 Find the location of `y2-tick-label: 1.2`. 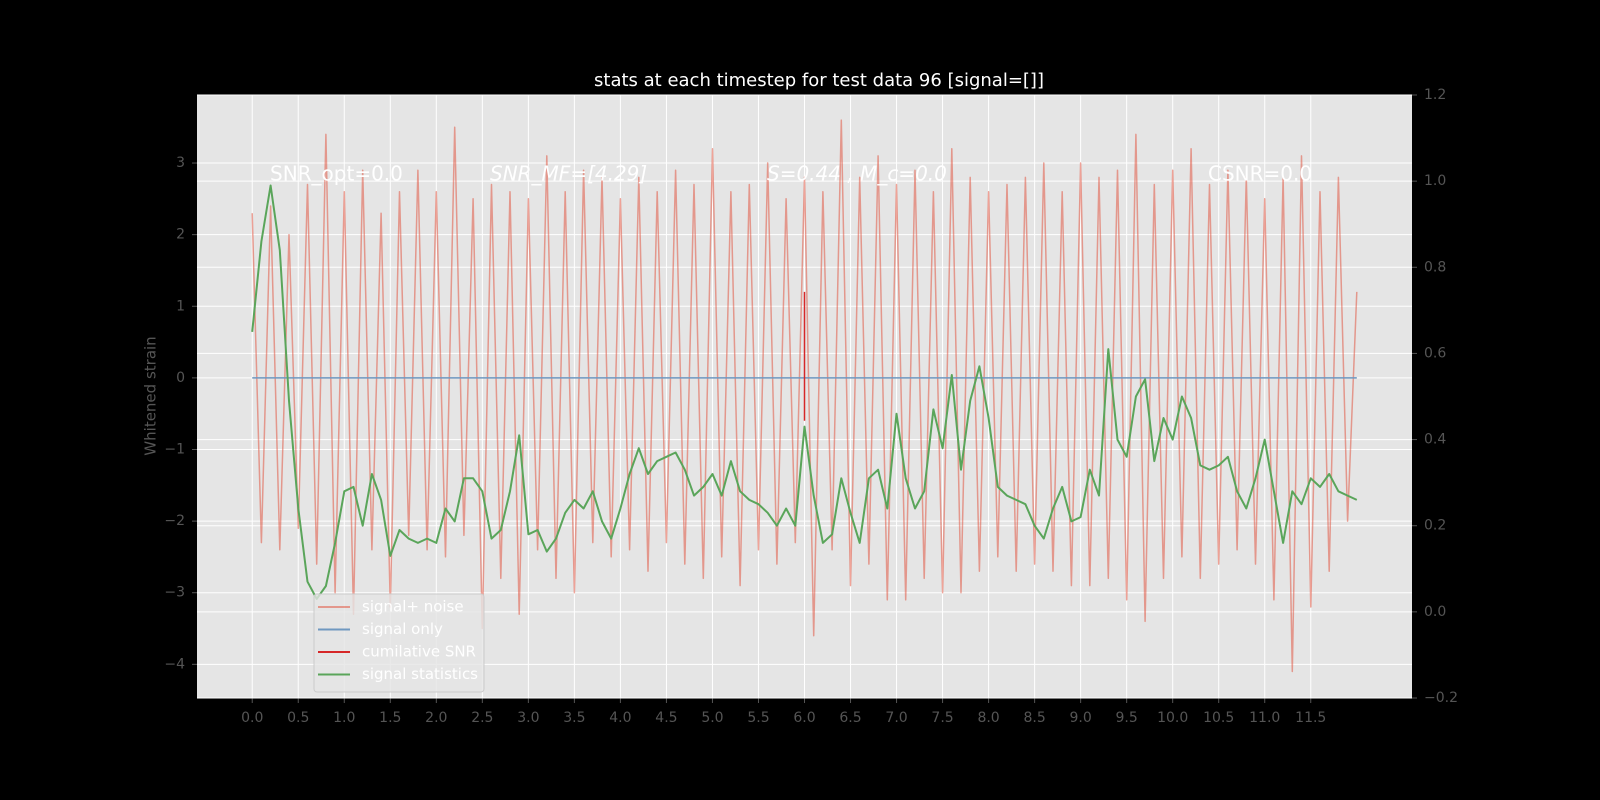

y2-tick-label: 1.2 is located at coordinates (1435, 95).